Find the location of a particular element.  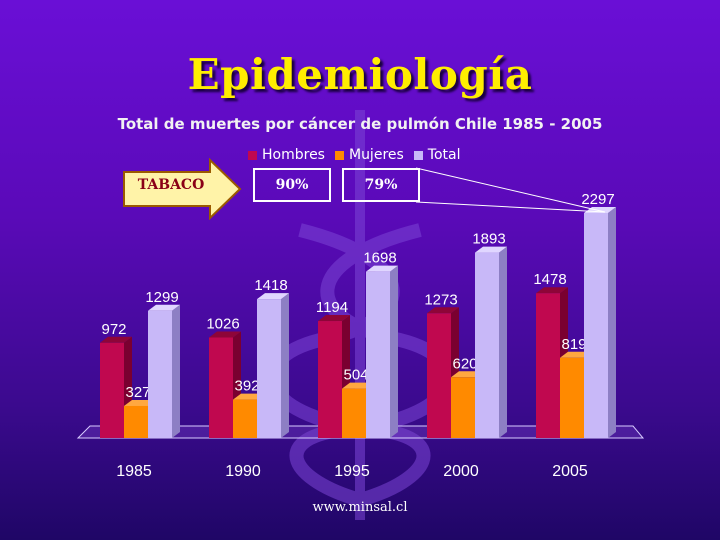

legend-label-hombres: Hombres is located at coordinates (293, 155).